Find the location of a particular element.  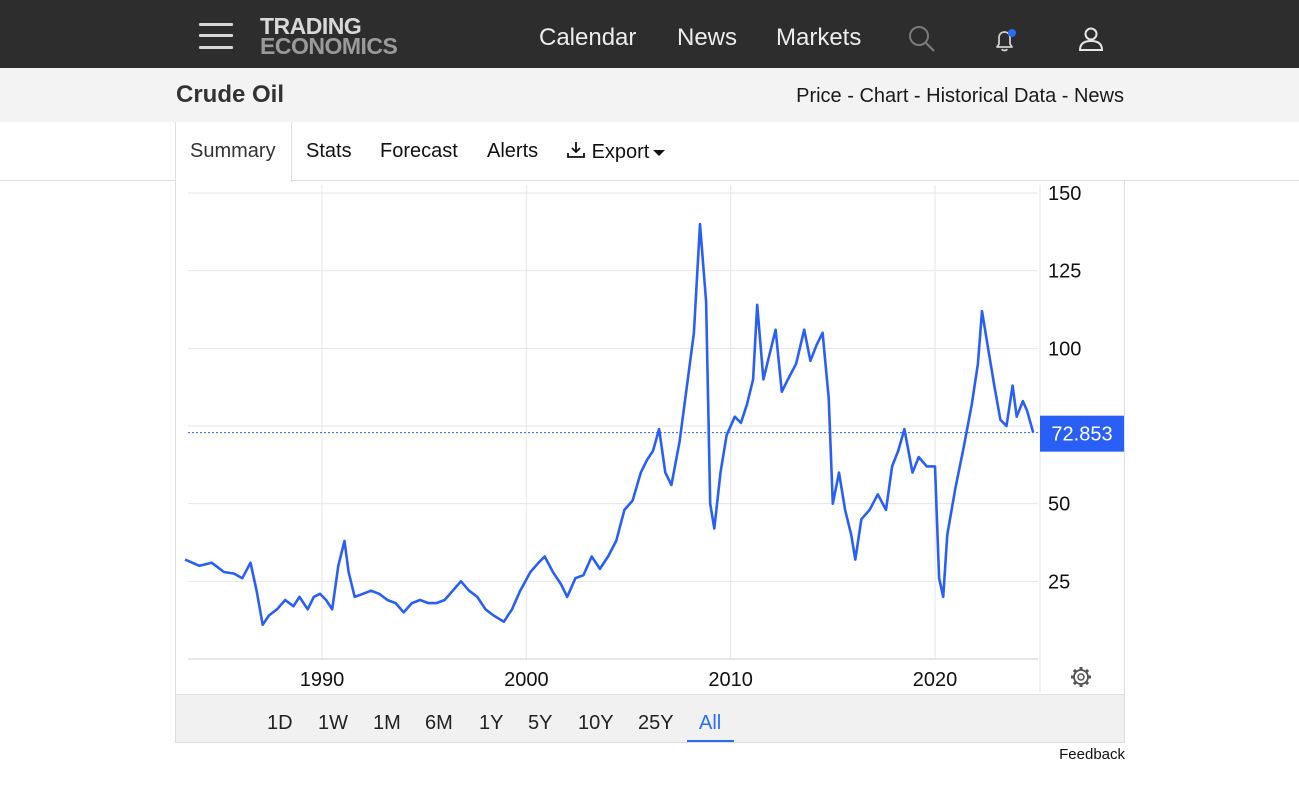

y-tick-label: 25 is located at coordinates (1059, 582).